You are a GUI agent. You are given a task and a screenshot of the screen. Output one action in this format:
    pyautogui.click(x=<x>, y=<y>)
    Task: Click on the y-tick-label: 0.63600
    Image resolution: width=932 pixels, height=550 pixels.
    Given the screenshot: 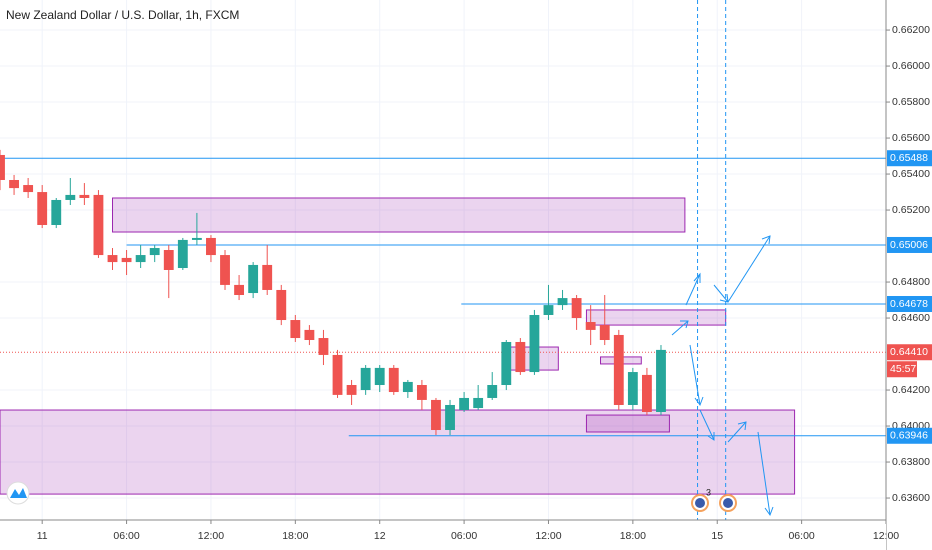 What is the action you would take?
    pyautogui.click(x=911, y=498)
    